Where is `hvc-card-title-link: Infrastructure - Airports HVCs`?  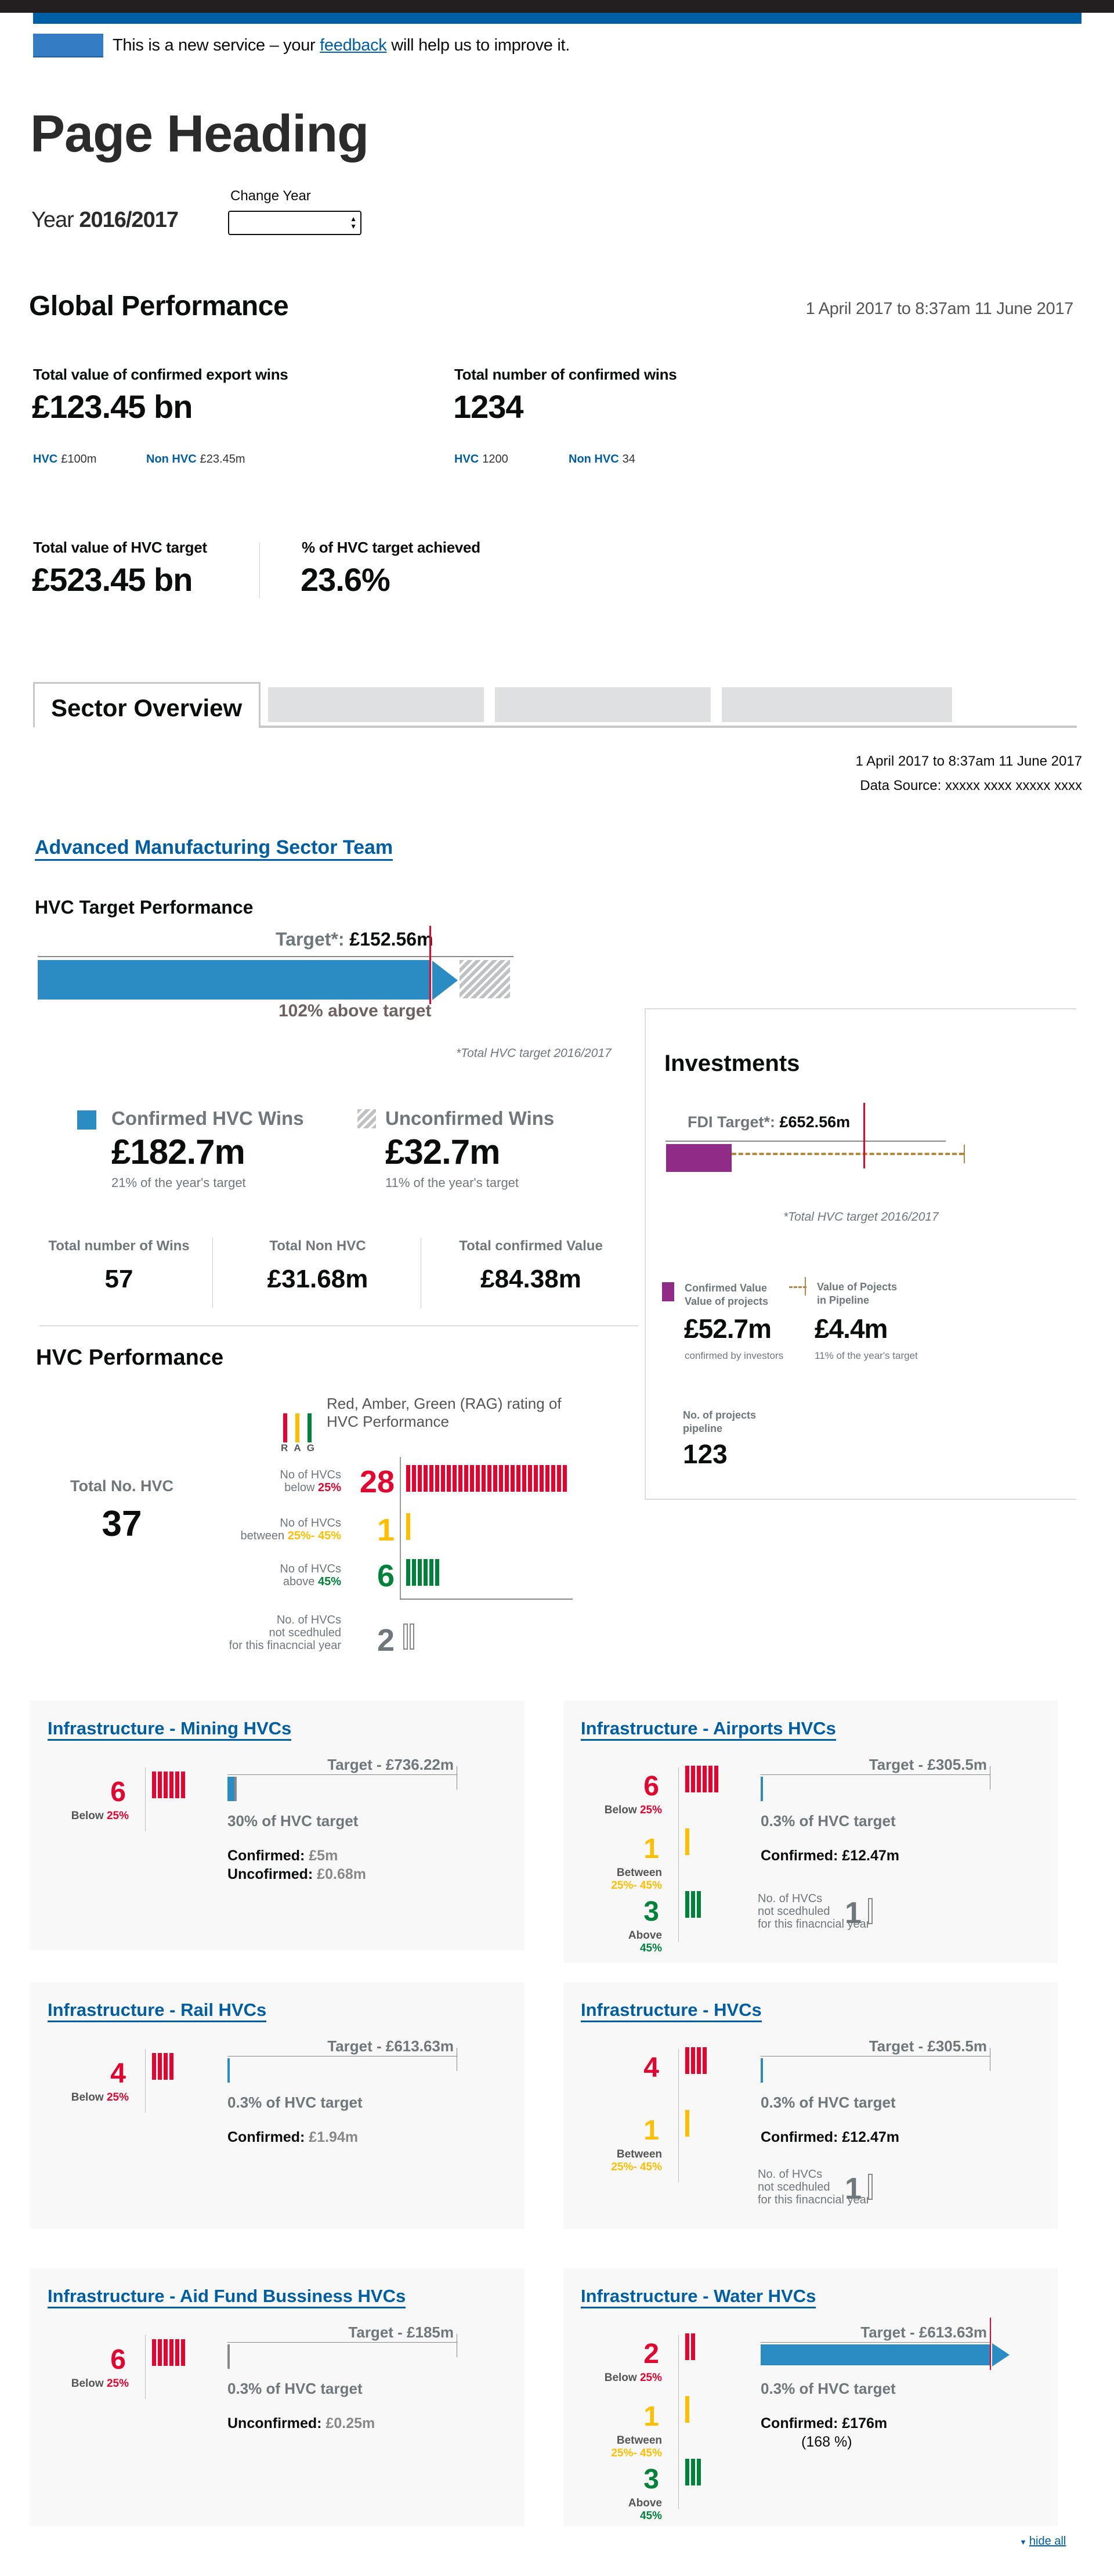 hvc-card-title-link: Infrastructure - Airports HVCs is located at coordinates (708, 1730).